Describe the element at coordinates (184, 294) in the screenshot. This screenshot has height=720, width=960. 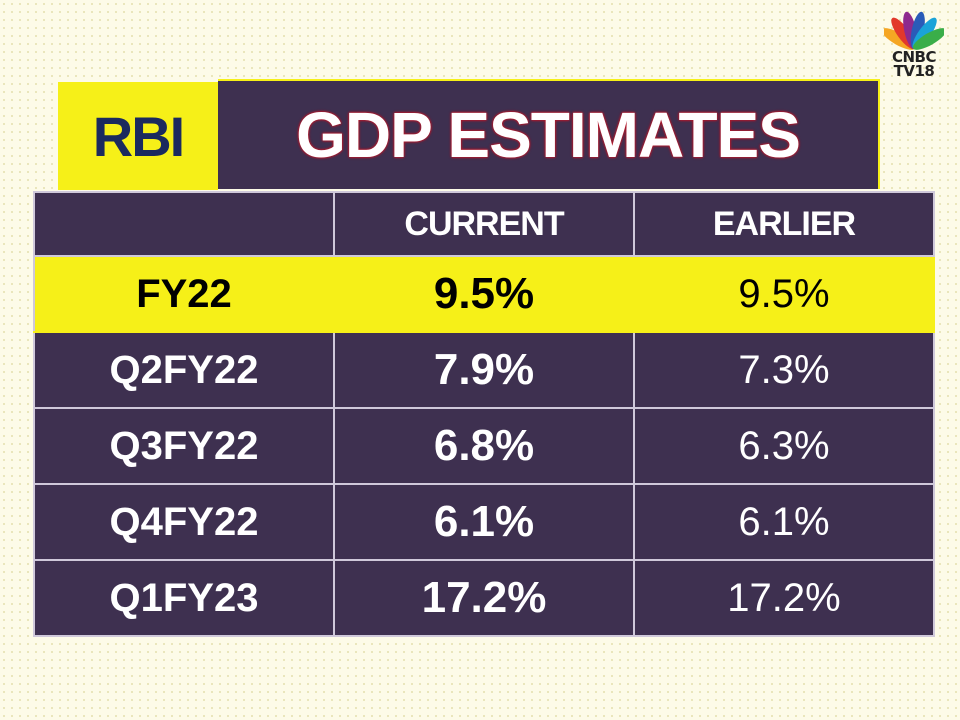
I see `row-label: FY22` at that location.